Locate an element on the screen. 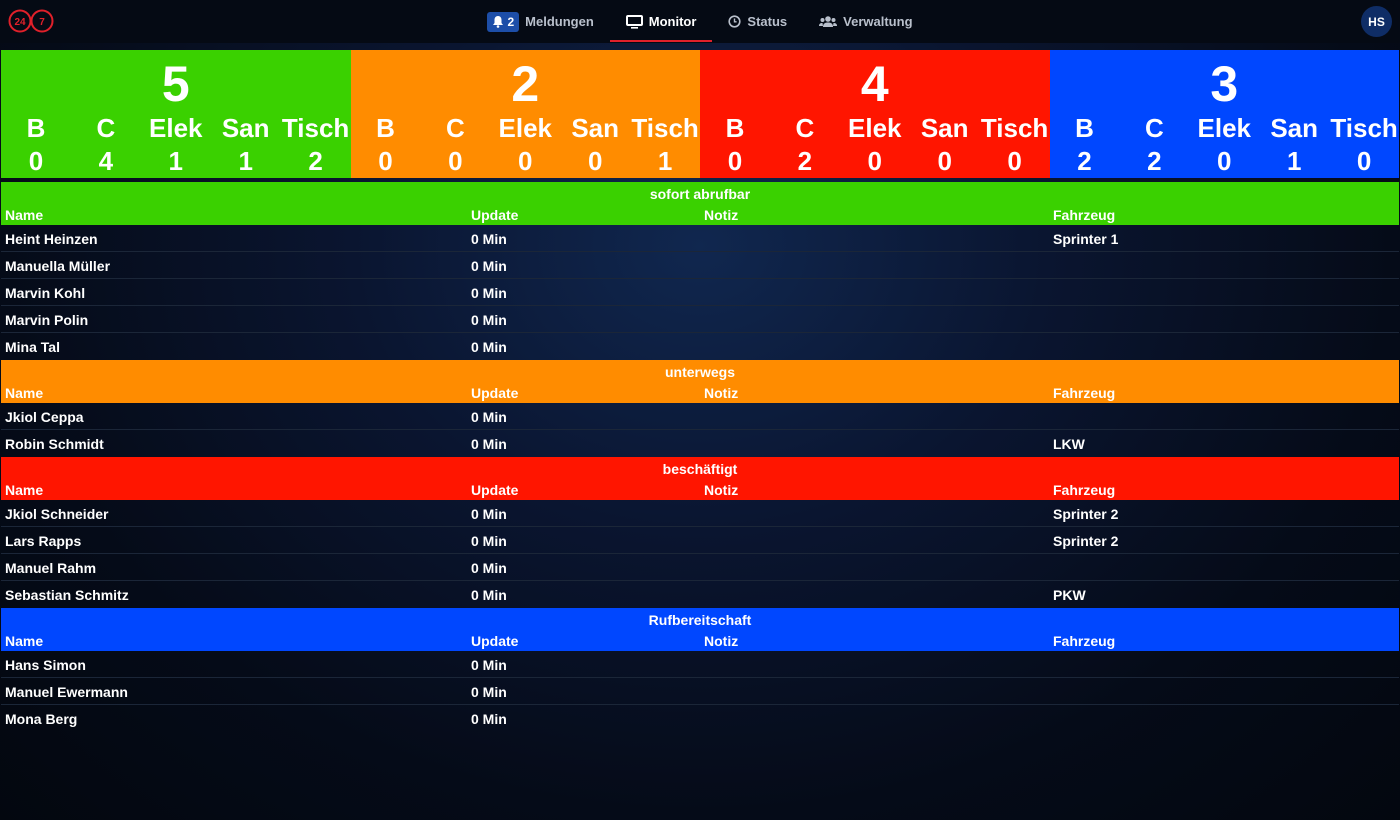 The image size is (1400, 820). summary-sofort-abrufbar: 5 B 0 C 4 Elek 1 San 1 Tisch 2 is located at coordinates (176, 114).